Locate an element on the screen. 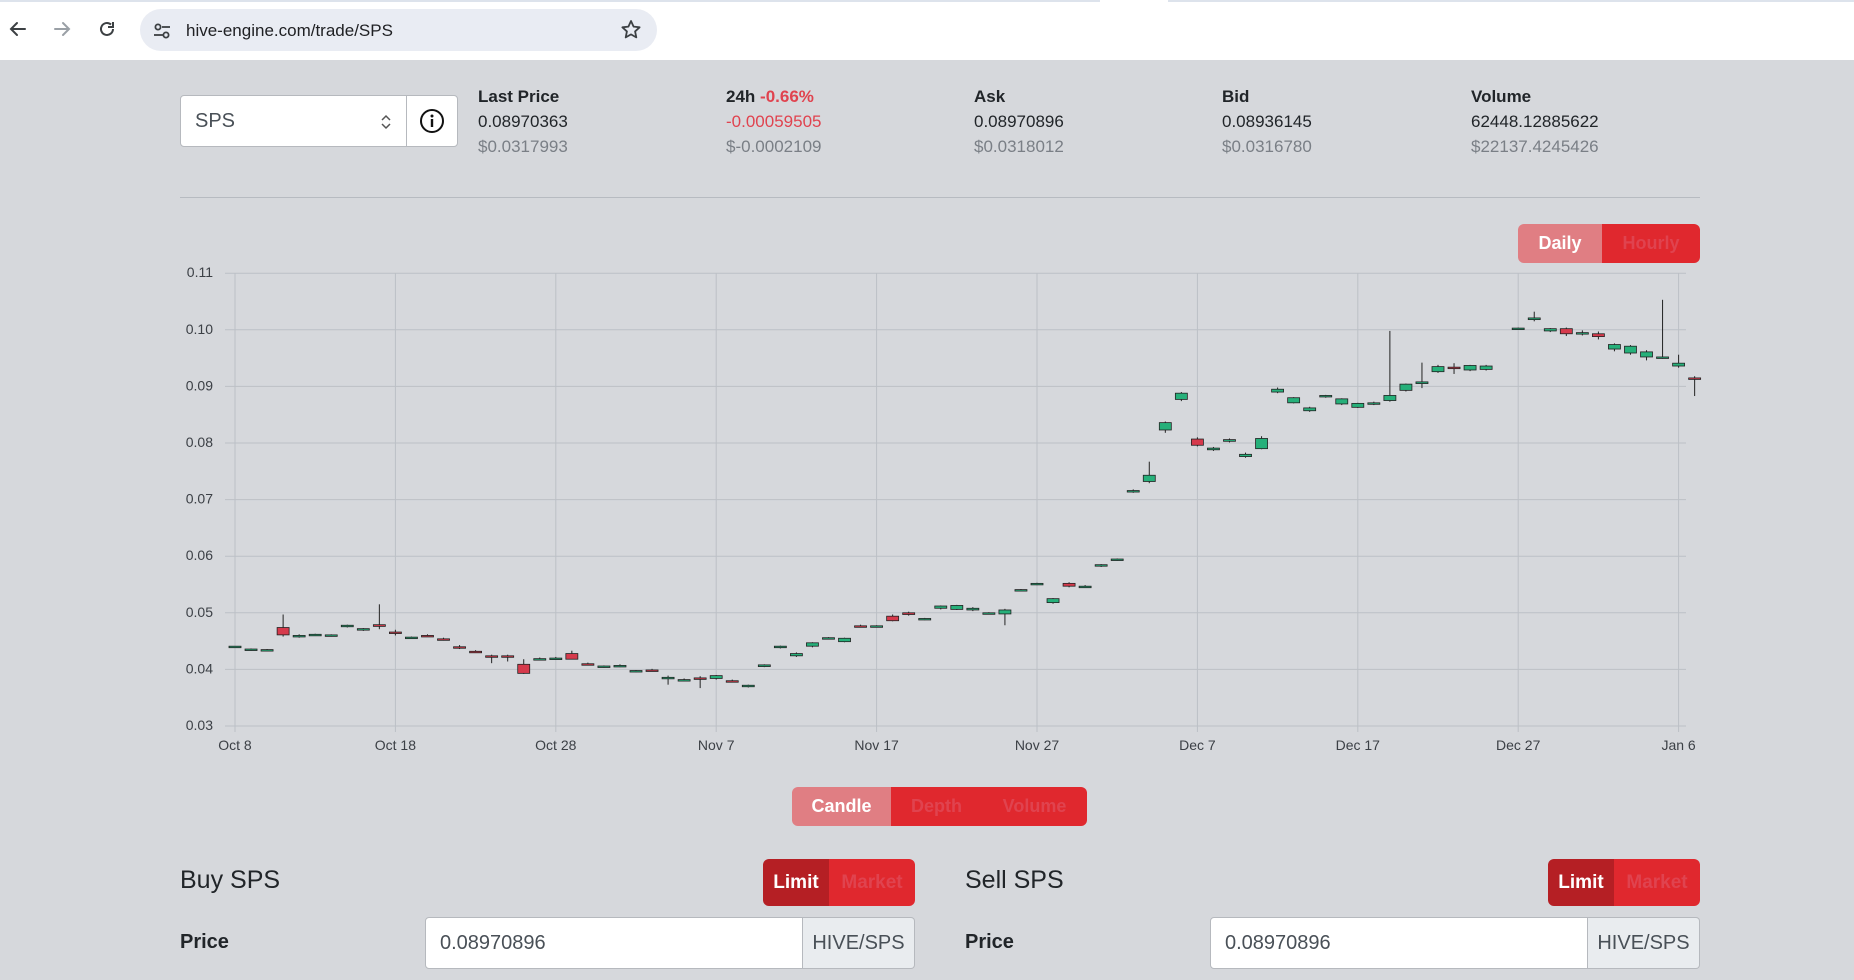  buy-order-type-toggle: Limit Market is located at coordinates (839, 882).